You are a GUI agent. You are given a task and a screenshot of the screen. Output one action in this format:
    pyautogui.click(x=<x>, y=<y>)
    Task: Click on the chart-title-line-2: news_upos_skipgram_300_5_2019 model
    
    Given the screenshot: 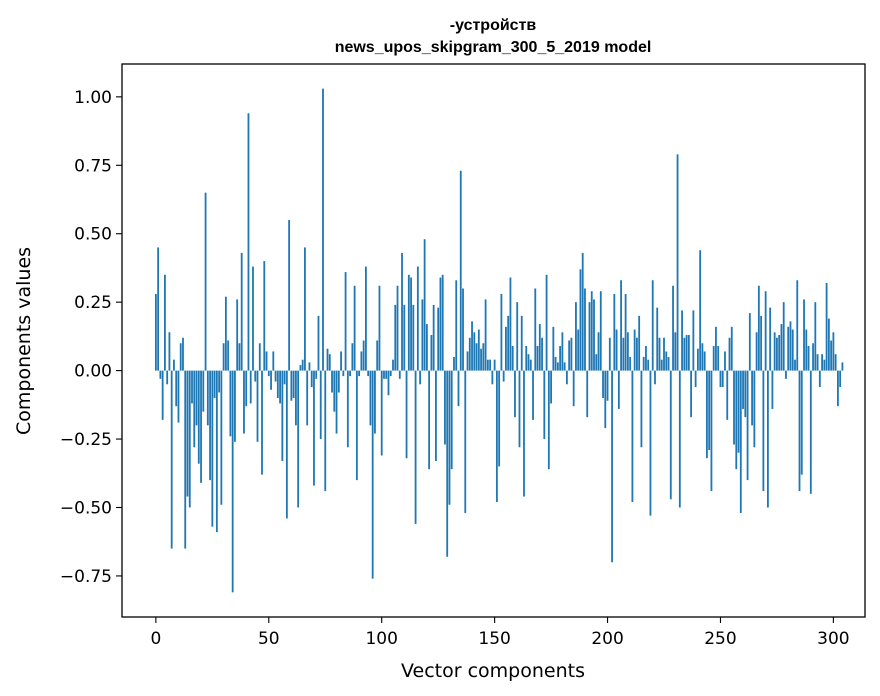 What is the action you would take?
    pyautogui.click(x=493, y=47)
    